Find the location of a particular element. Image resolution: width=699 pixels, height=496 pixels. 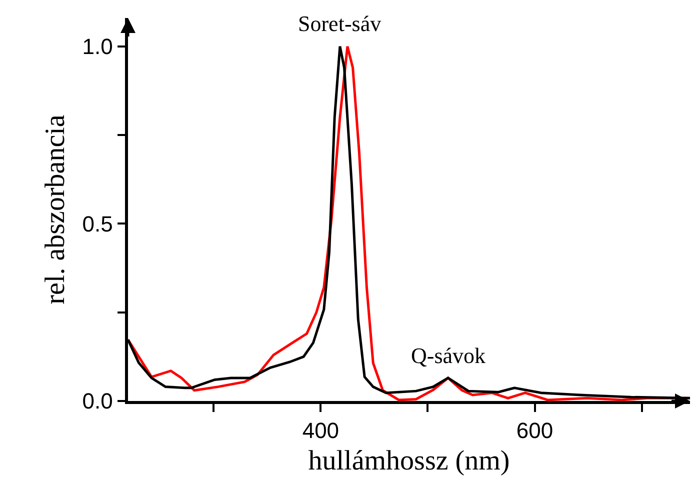

x-axis-title: hullámhossz (nm) is located at coordinates (409, 460).